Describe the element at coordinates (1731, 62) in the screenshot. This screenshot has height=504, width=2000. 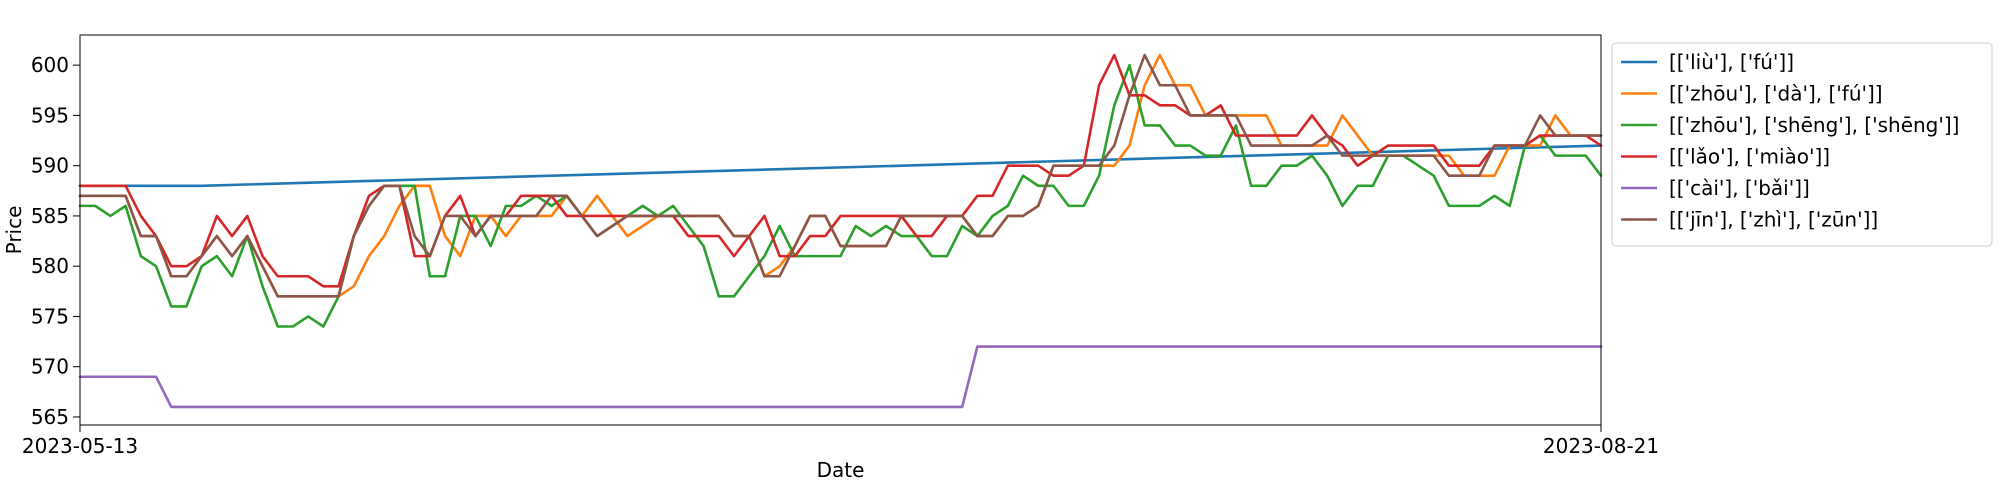
I see `legend-label: [['liù'], ['fú']]` at that location.